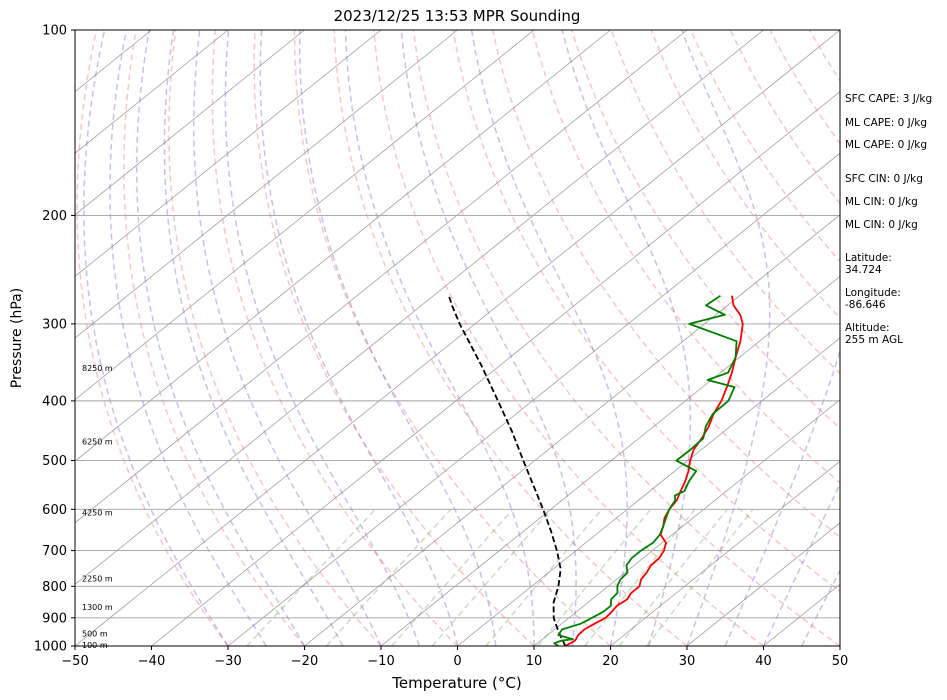  What do you see at coordinates (304, 661) in the screenshot?
I see `x-tick-label: −20` at bounding box center [304, 661].